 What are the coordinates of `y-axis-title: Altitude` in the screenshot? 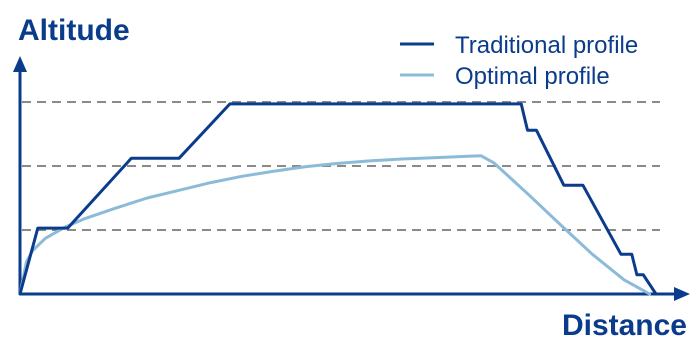 It's located at (74, 30).